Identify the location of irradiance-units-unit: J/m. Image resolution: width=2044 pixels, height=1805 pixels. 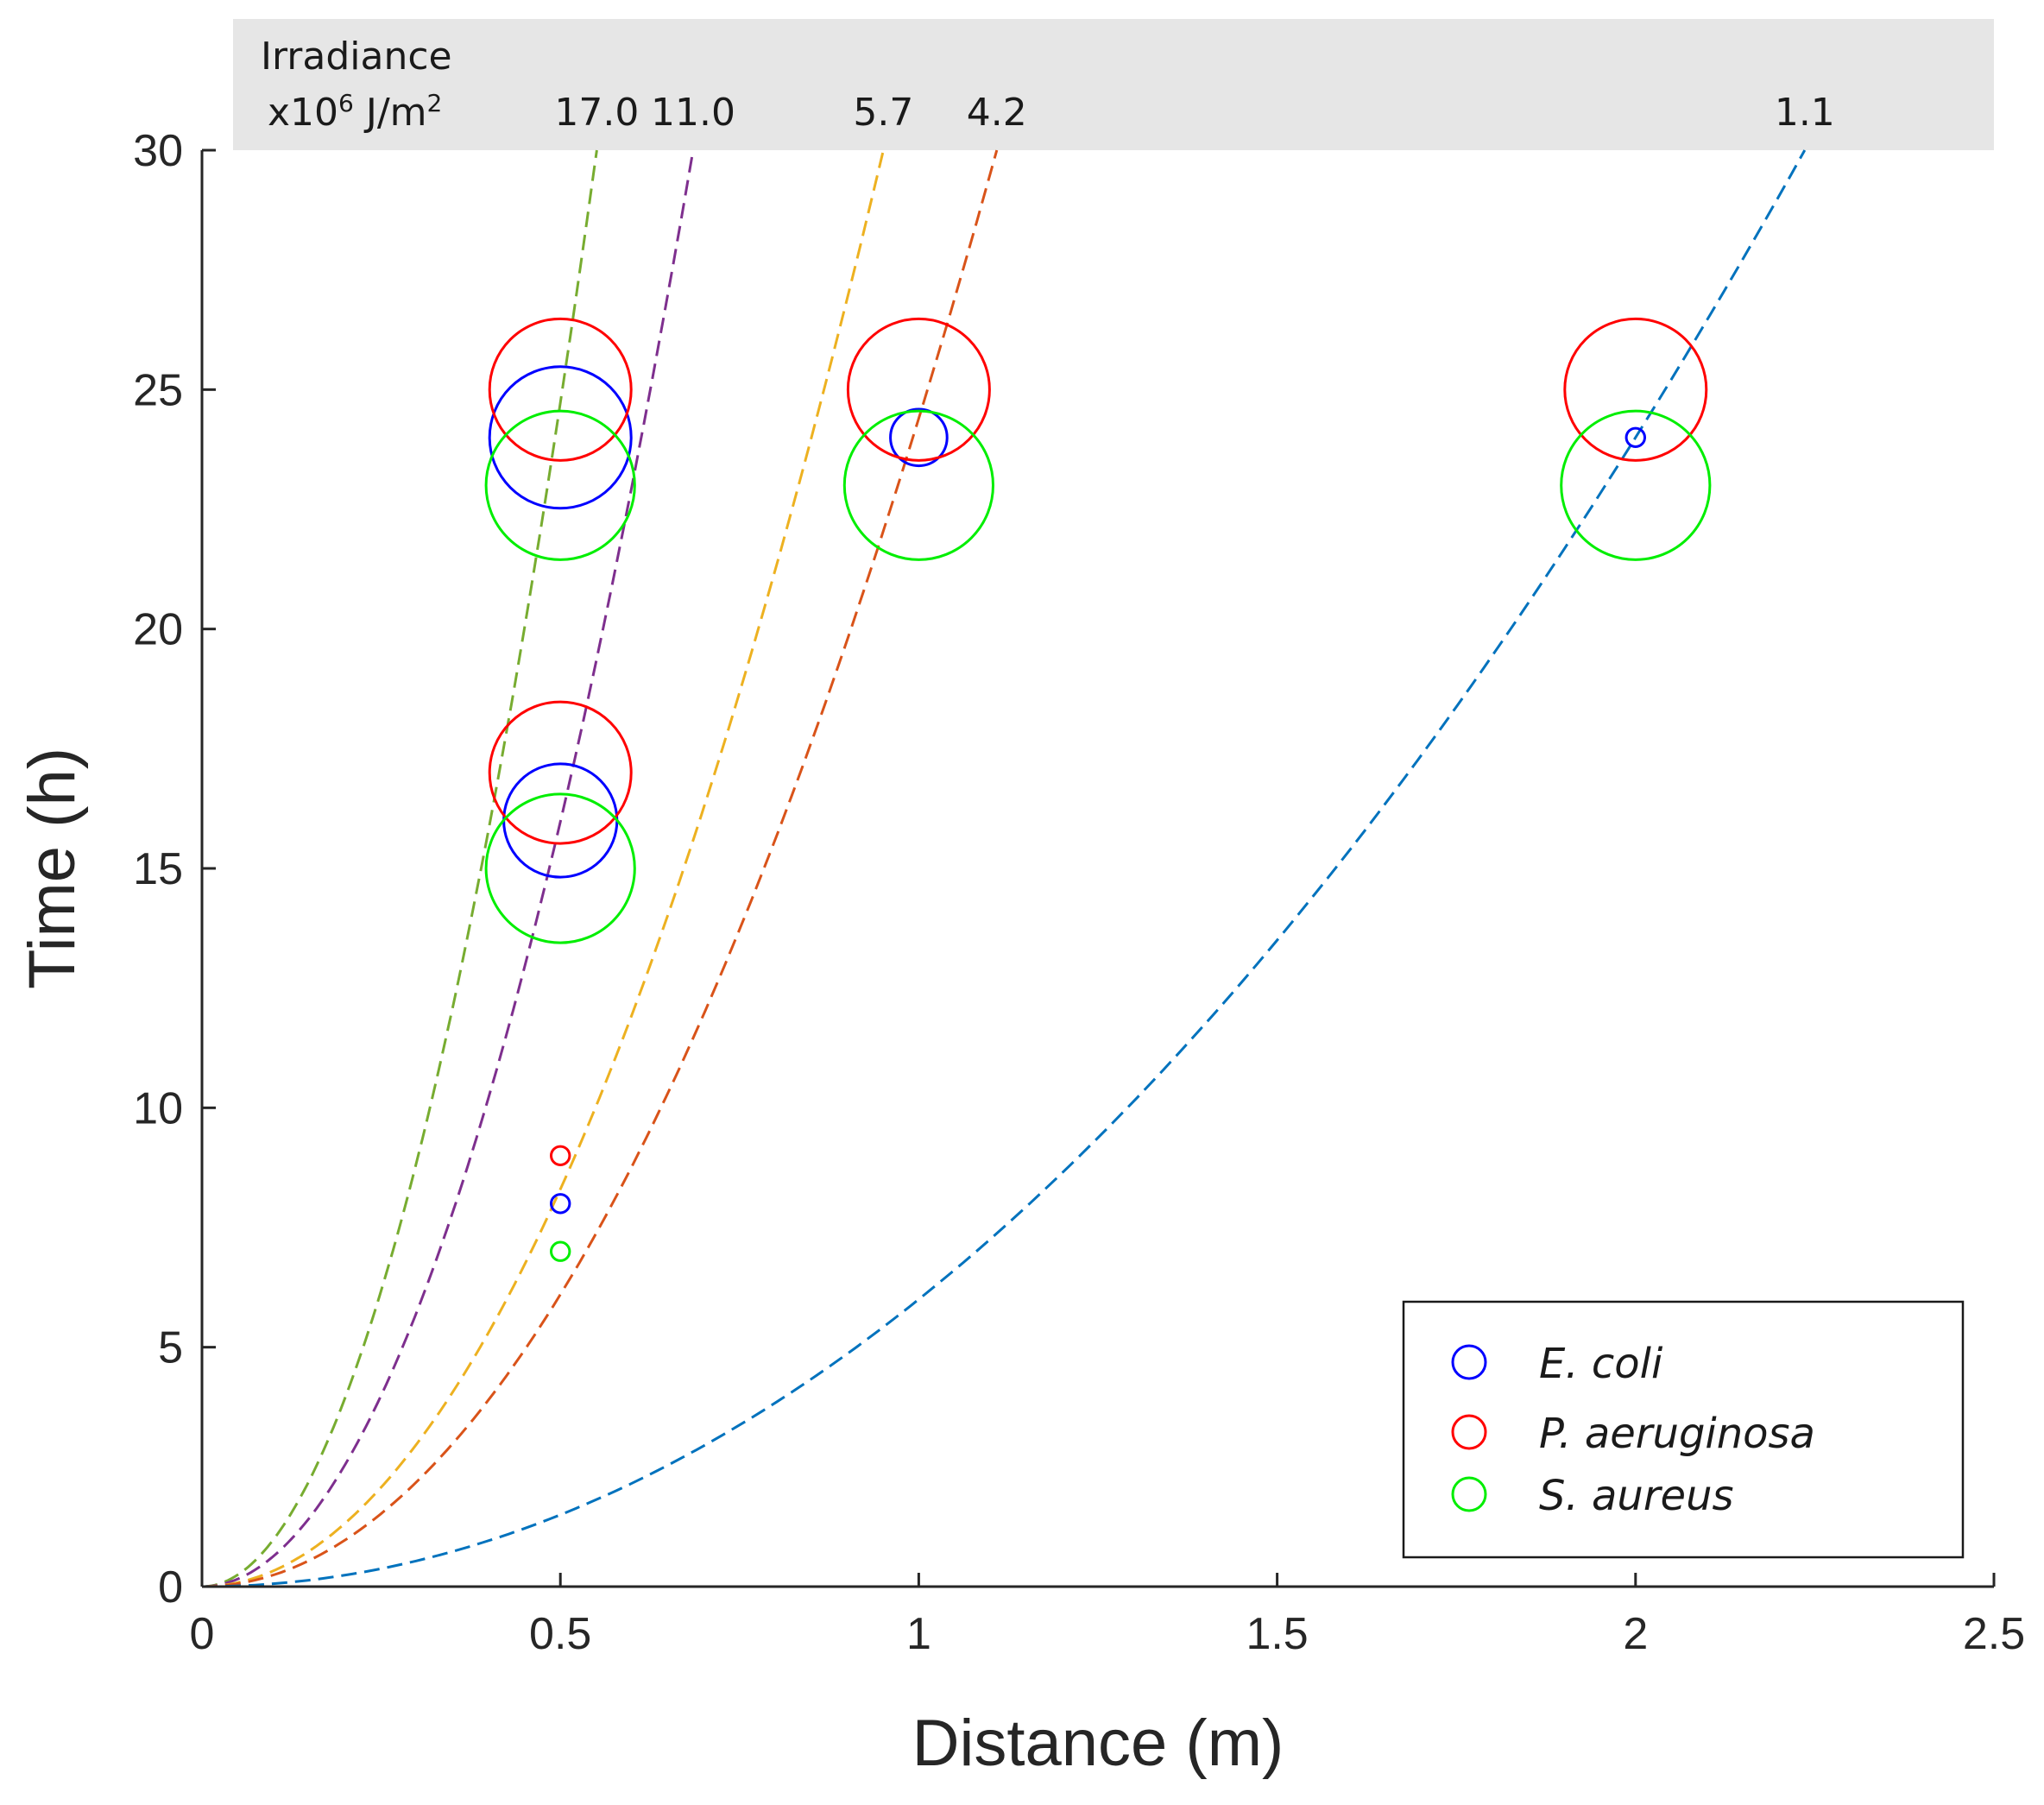
(390, 113).